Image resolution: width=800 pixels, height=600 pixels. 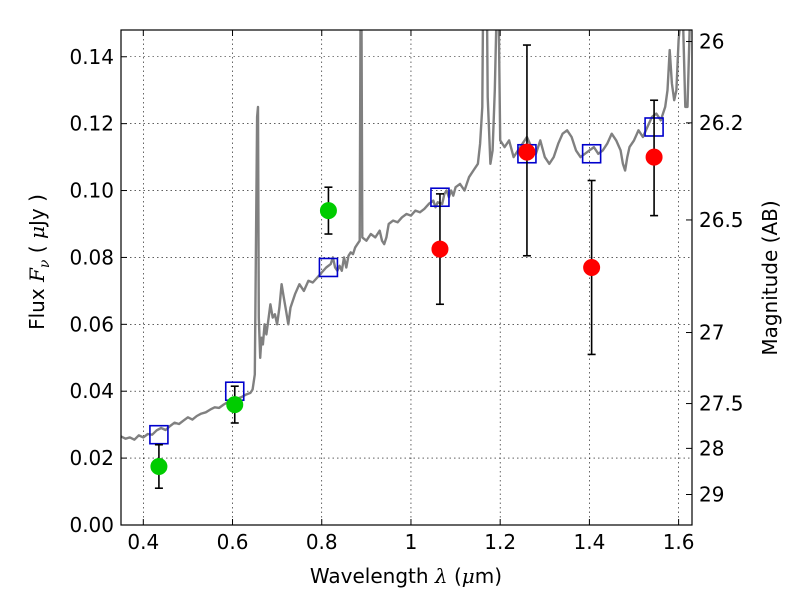 What do you see at coordinates (406, 576) in the screenshot?
I see `x-axis-label: Wavelength λ (μm)` at bounding box center [406, 576].